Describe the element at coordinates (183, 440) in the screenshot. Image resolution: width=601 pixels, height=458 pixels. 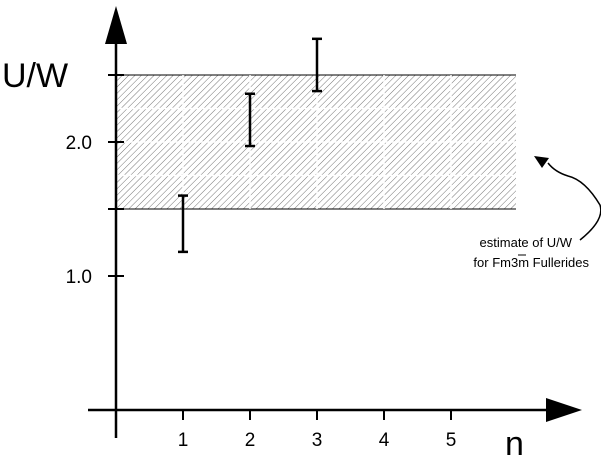
I see `x-tick-label: 1` at that location.